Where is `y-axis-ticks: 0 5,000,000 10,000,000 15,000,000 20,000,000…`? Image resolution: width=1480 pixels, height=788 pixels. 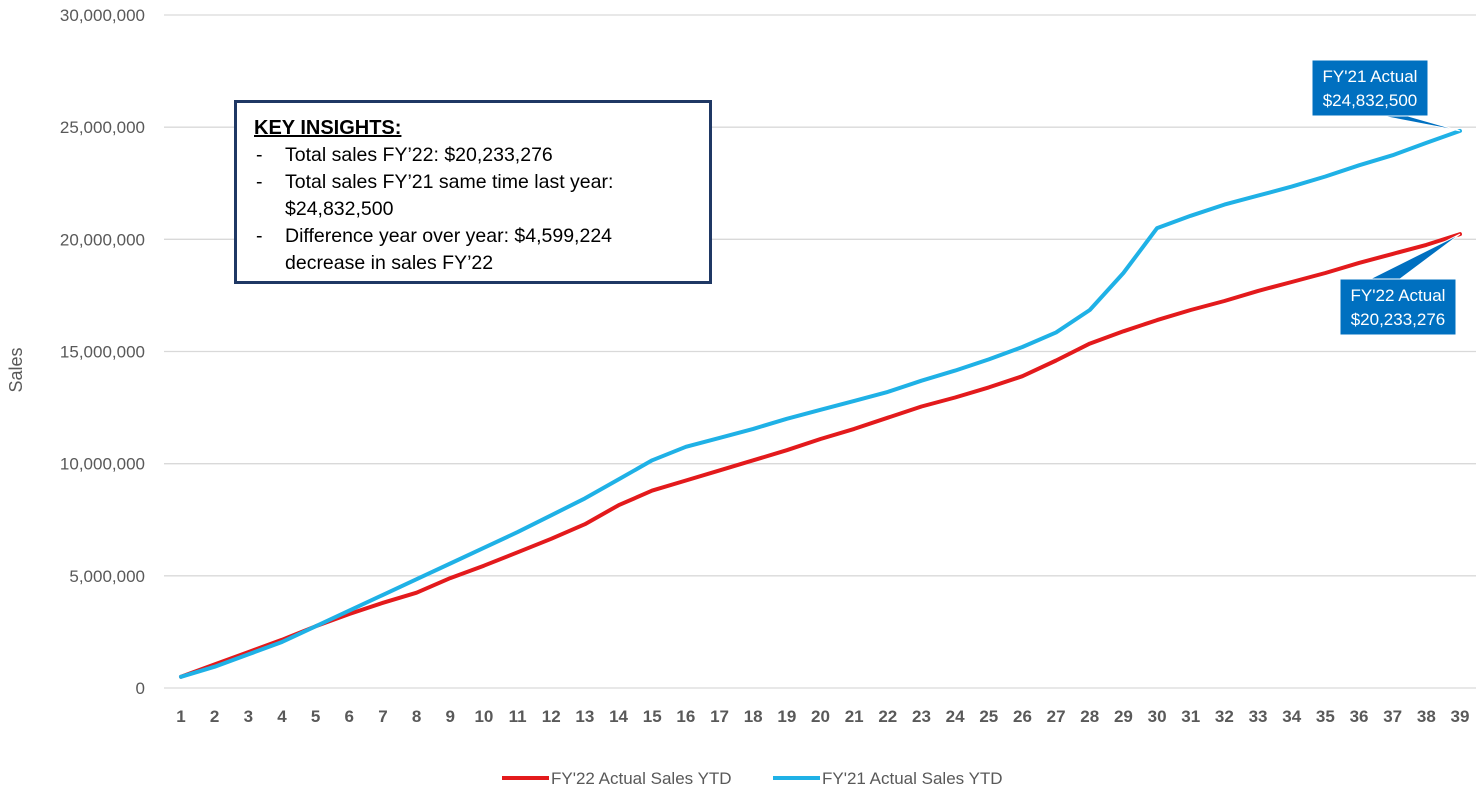
y-axis-ticks: 0 5,000,000 10,000,000 15,000,000 20,000,000… is located at coordinates (102, 352).